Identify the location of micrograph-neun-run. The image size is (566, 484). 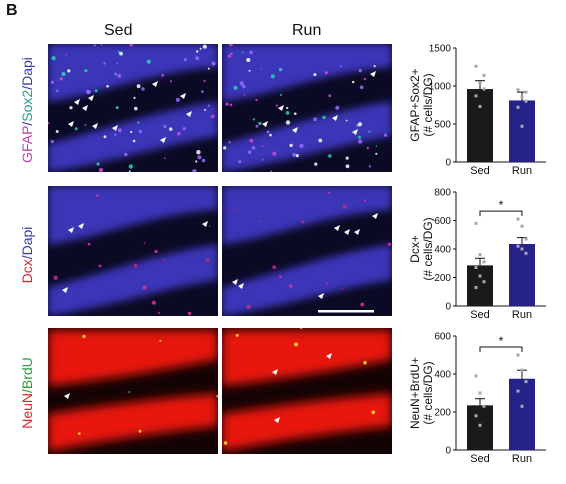
(307, 391).